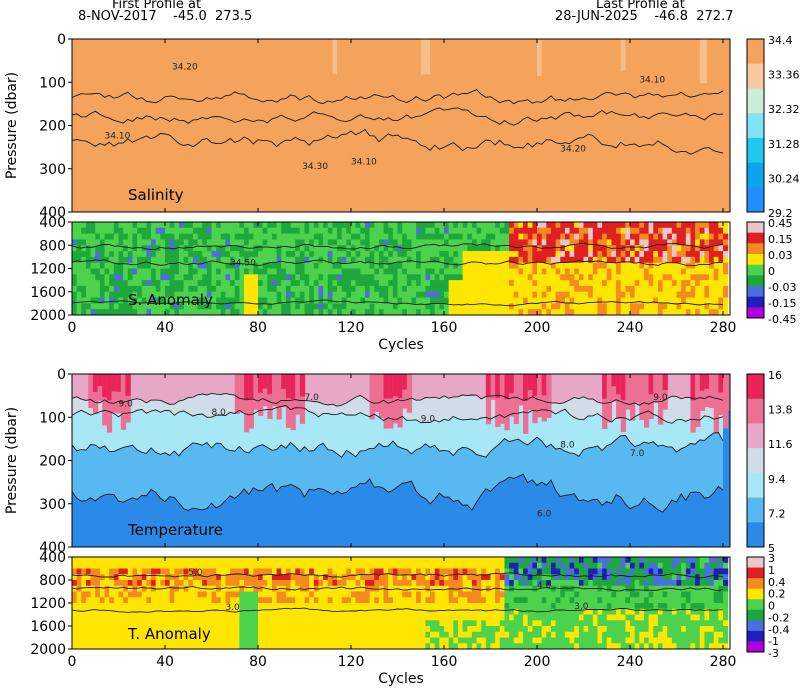 This screenshot has height=700, width=800. What do you see at coordinates (274, 390) in the screenshot?
I see `temperature-warm-cell` at bounding box center [274, 390].